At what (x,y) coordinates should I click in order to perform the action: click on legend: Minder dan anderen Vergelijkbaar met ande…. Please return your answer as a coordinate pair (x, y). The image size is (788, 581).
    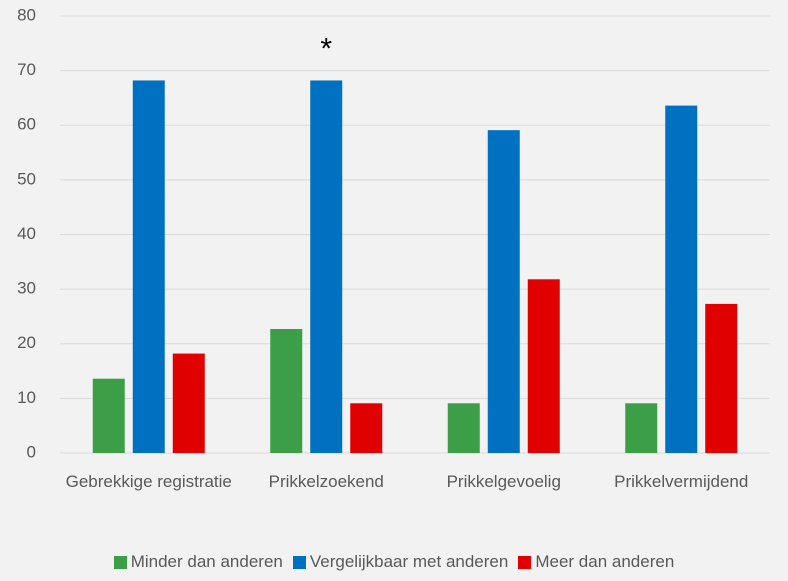
    Looking at the image, I should click on (394, 562).